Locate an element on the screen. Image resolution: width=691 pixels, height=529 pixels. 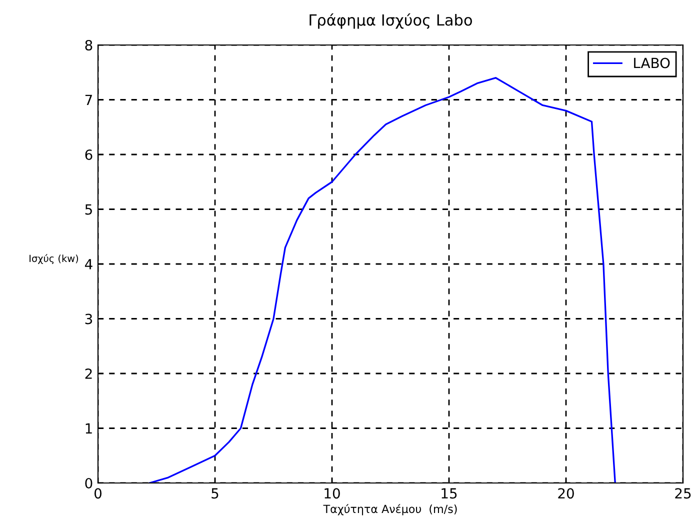
y-tick-label: 4 is located at coordinates (88, 264).